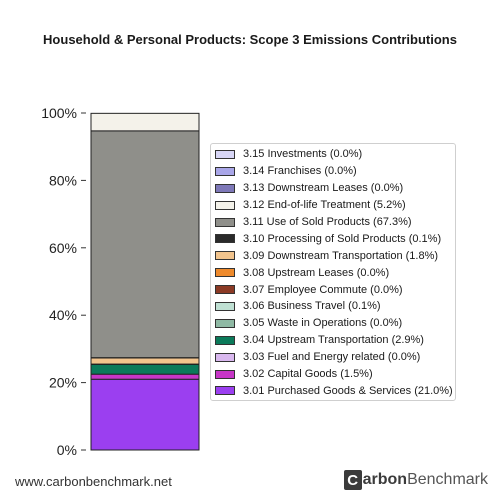 The height and width of the screenshot is (500, 500). Describe the element at coordinates (67, 450) in the screenshot. I see `y-tick-label: 0%` at that location.